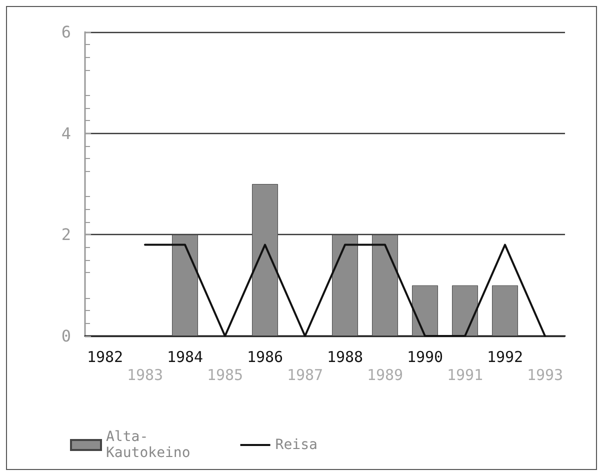 The height and width of the screenshot is (476, 603). I want to click on x-tick-label: 1985, so click(225, 375).